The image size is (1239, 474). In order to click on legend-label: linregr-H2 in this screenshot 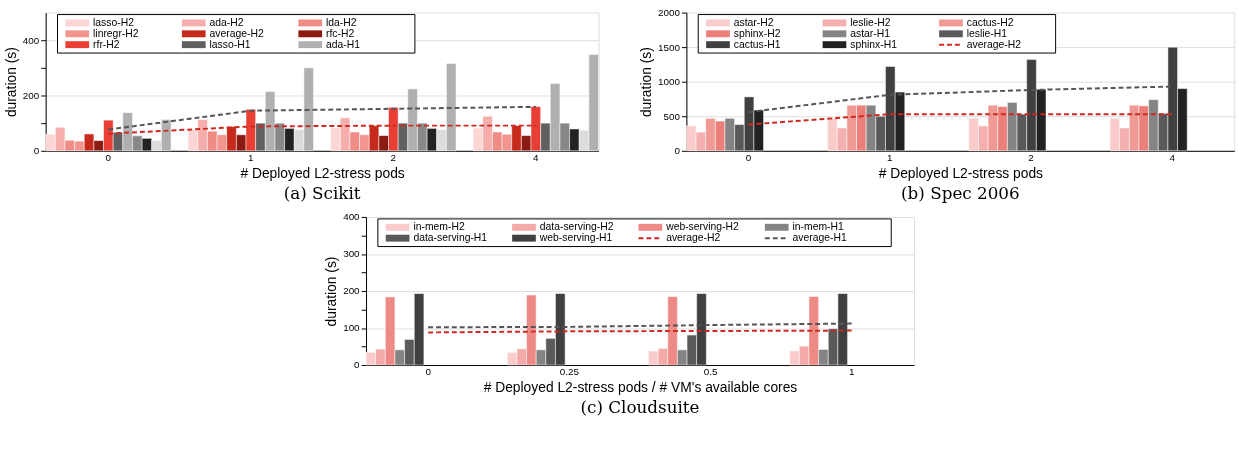, I will do `click(116, 33)`.